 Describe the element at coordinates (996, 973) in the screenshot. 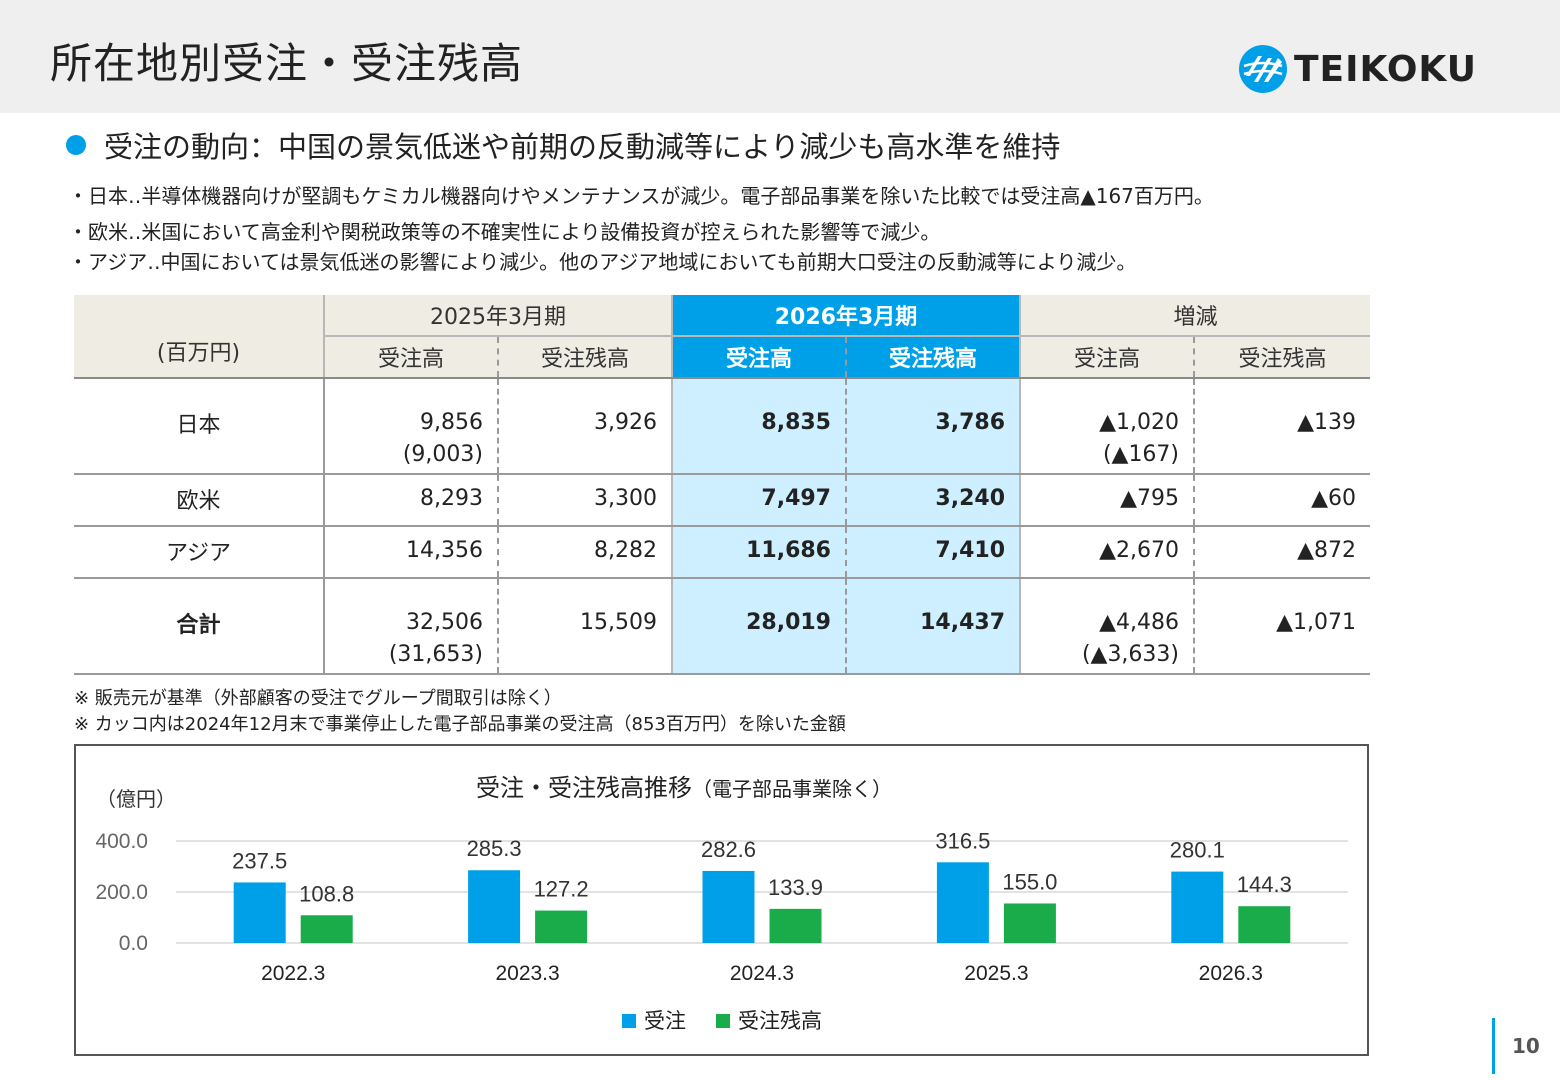

I see `x-tick-label: 2025.3` at that location.